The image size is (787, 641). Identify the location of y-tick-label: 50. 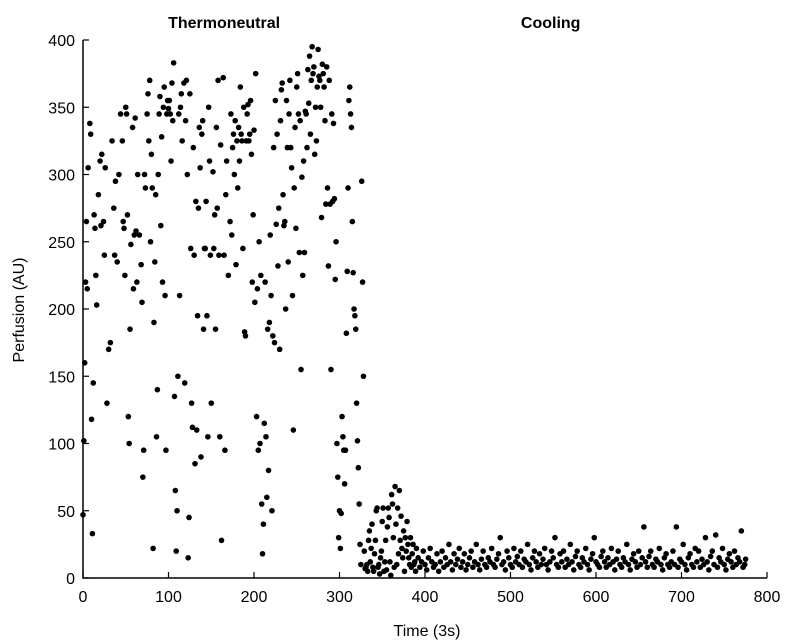
(66, 512).